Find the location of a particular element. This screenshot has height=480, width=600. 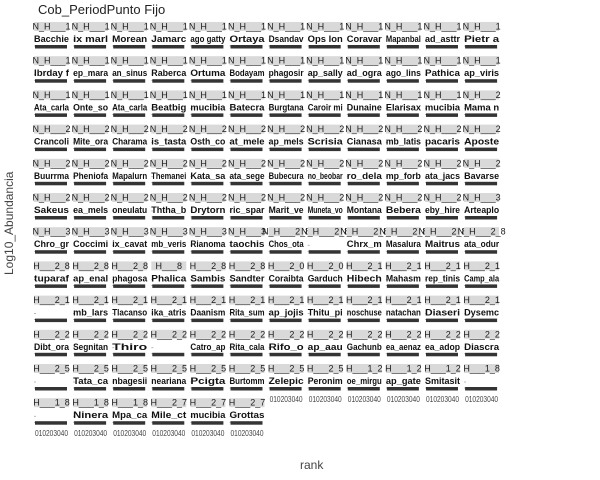

species-label: Diascra is located at coordinates (482, 347).